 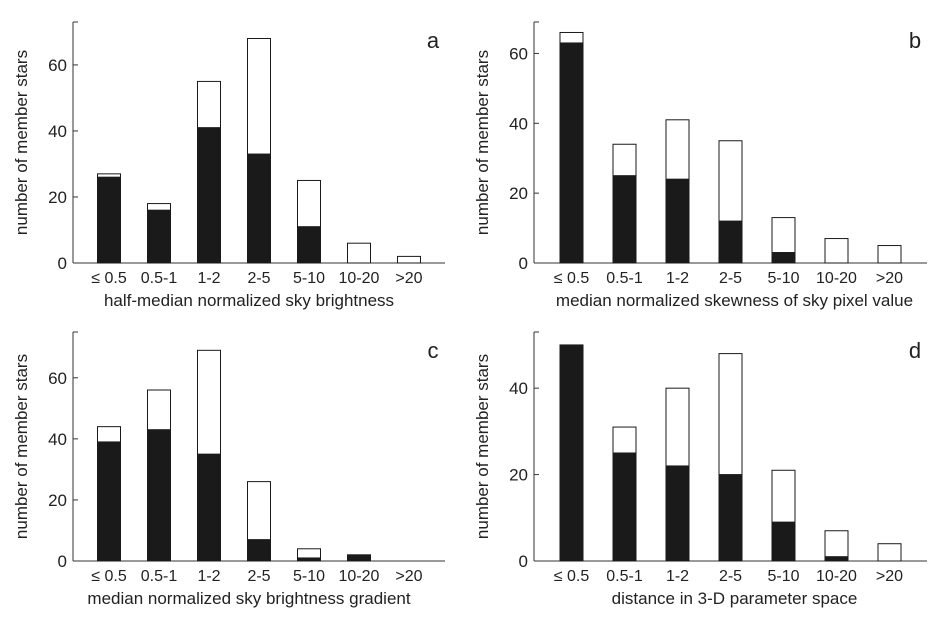 What do you see at coordinates (915, 350) in the screenshot?
I see `panel-letter: d` at bounding box center [915, 350].